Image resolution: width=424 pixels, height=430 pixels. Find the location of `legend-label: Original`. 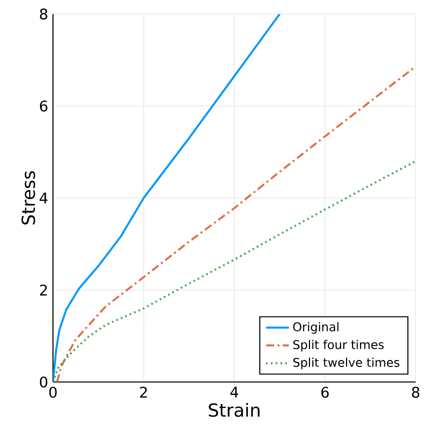

legend-label: Original is located at coordinates (315, 328).